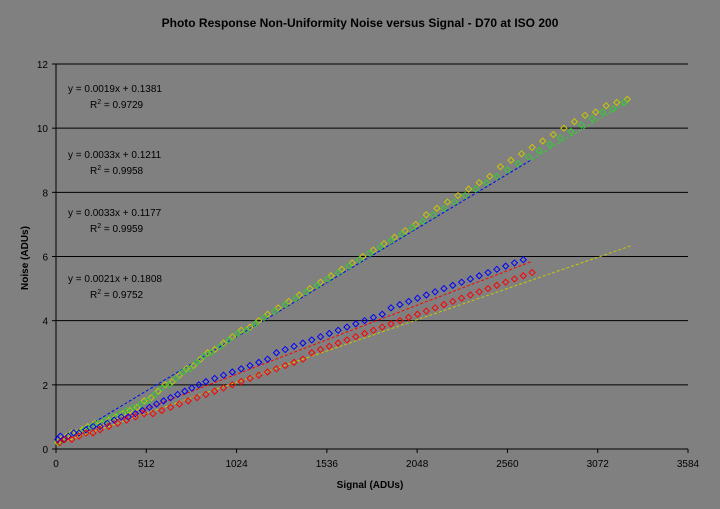  I want to click on y-axis-label: Noise (ADUs), so click(25, 258).